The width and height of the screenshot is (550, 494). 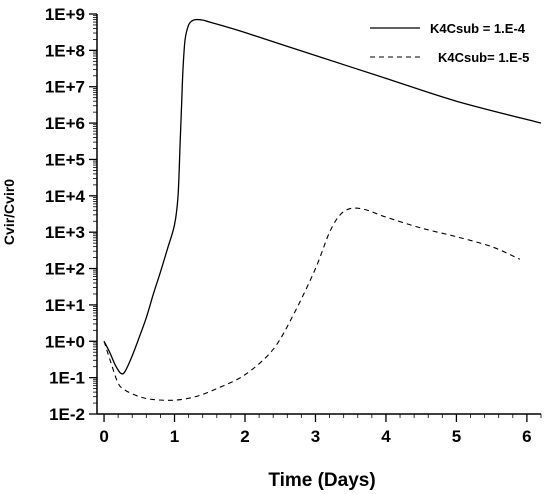 What do you see at coordinates (65, 269) in the screenshot?
I see `y-tick-label: 1E+2` at bounding box center [65, 269].